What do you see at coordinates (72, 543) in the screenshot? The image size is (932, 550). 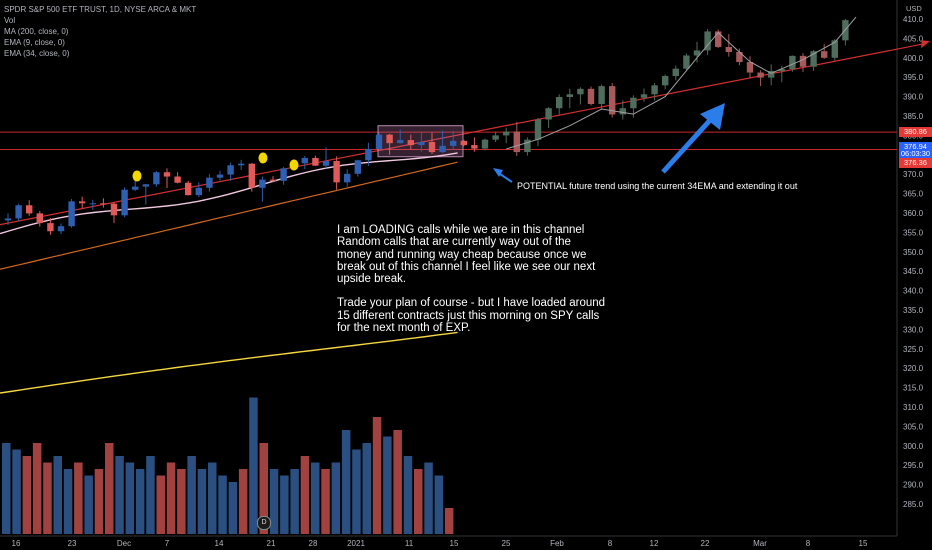 I see `x-tick-label: 23` at bounding box center [72, 543].